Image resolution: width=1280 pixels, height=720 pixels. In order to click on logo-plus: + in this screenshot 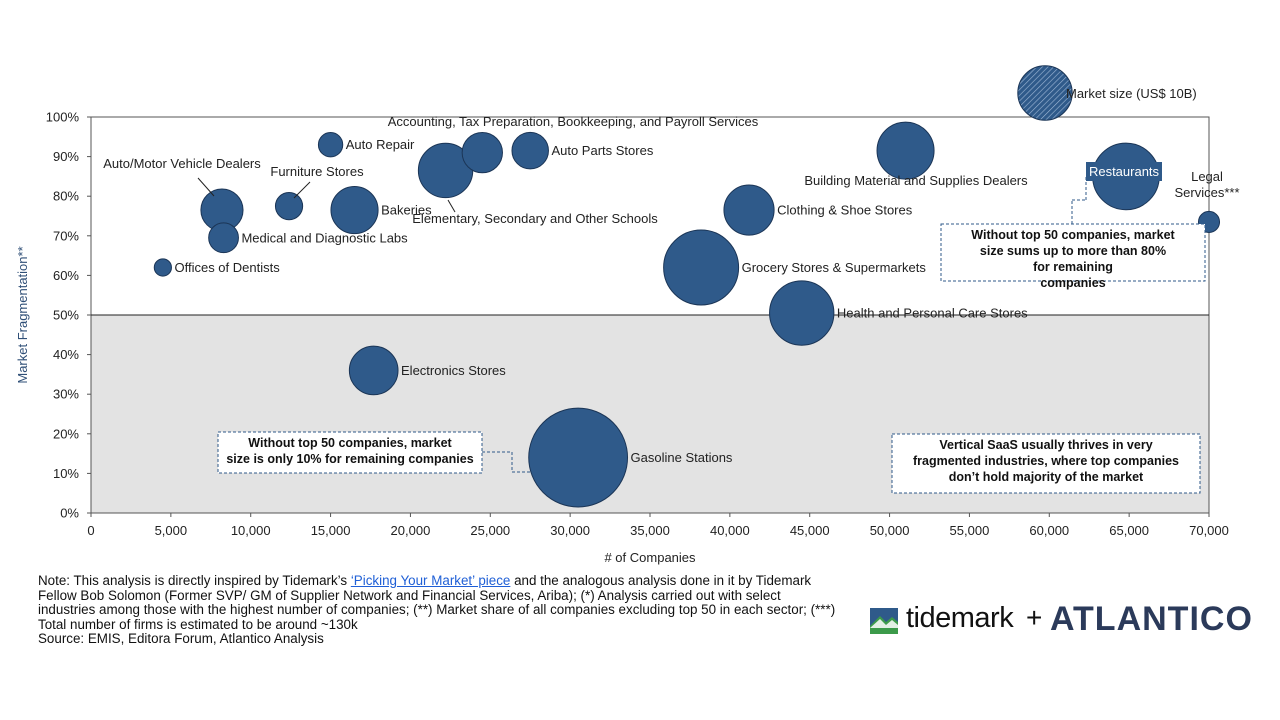, I will do `click(1034, 617)`.